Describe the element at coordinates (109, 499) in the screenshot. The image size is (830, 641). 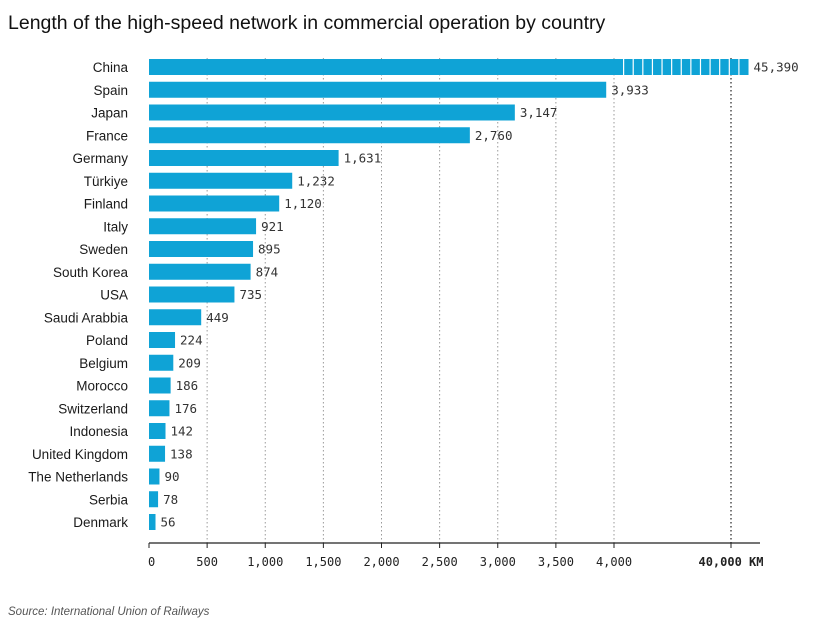
I see `category-label-serbia: Serbia` at that location.